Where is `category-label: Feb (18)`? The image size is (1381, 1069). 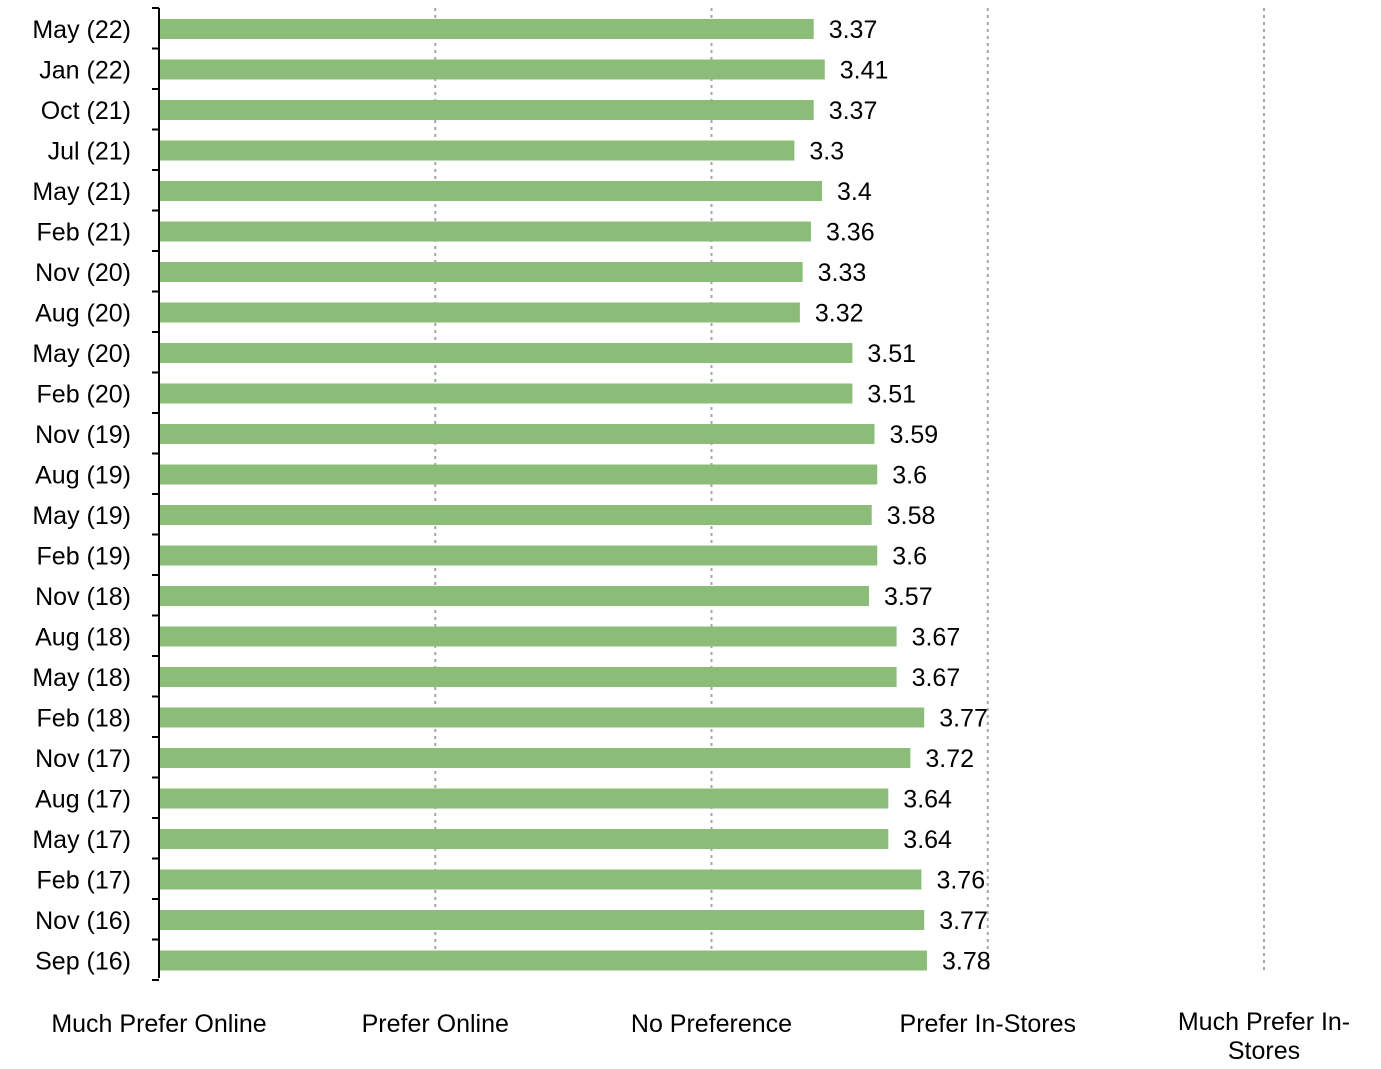 category-label: Feb (18) is located at coordinates (84, 719).